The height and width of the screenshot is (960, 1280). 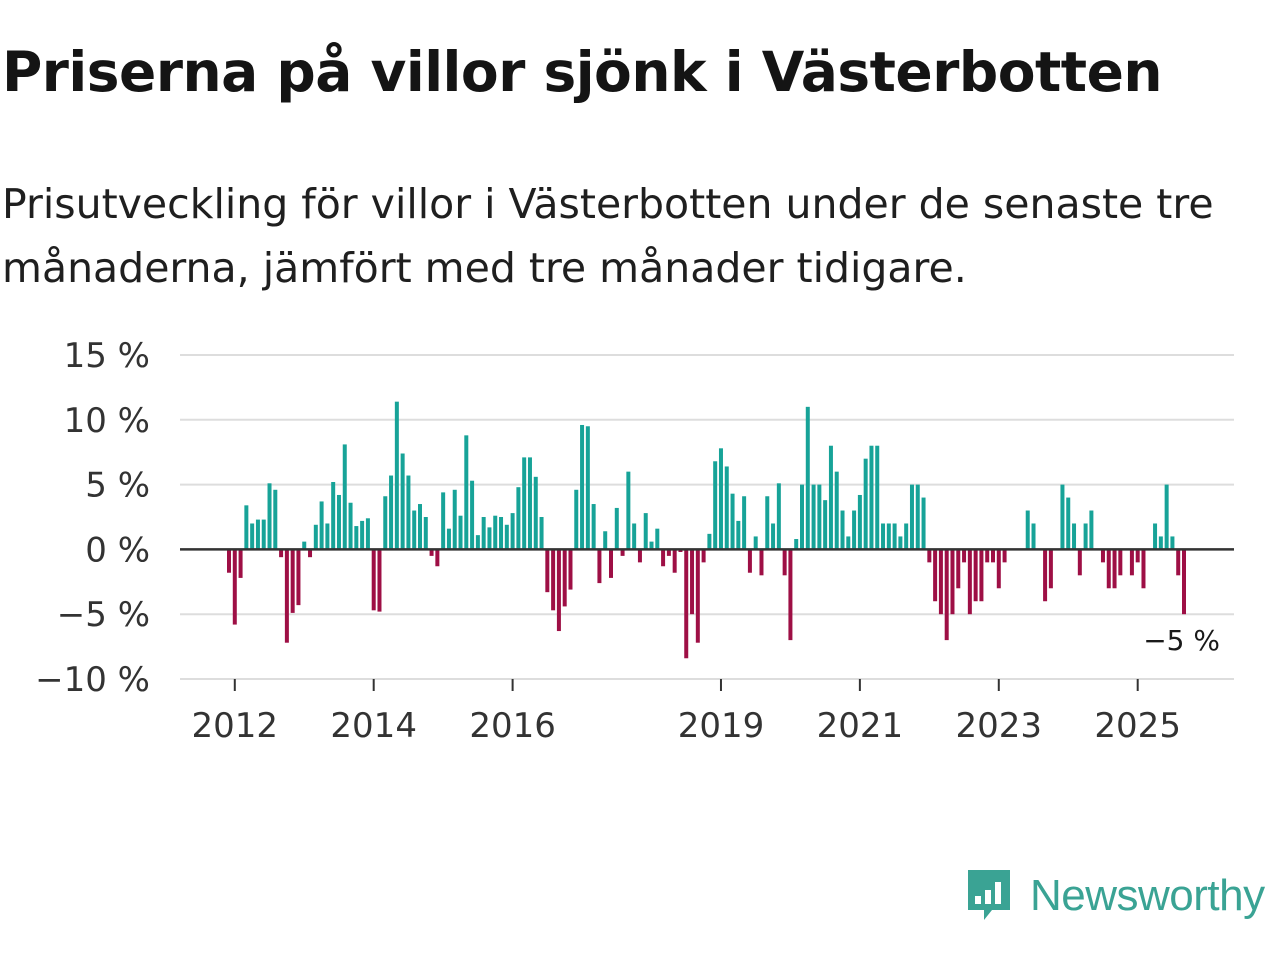 What do you see at coordinates (989, 895) in the screenshot?
I see `newsworthy-logo-icon` at bounding box center [989, 895].